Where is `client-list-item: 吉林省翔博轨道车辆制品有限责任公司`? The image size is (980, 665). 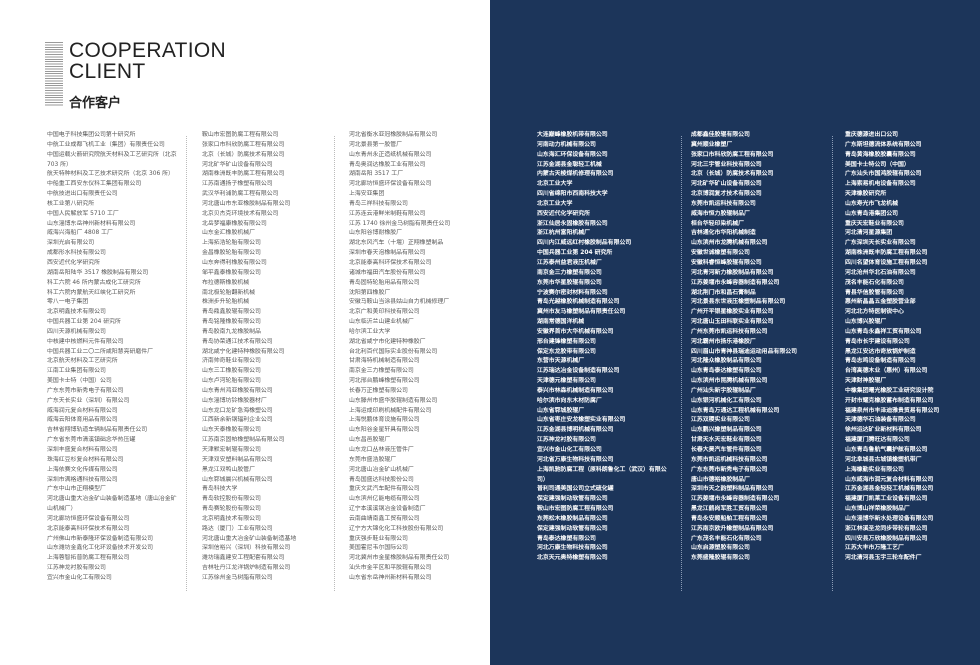 client-list-item: 吉林省翔博轨道车辆制品有限责任公司 is located at coordinates (97, 430).